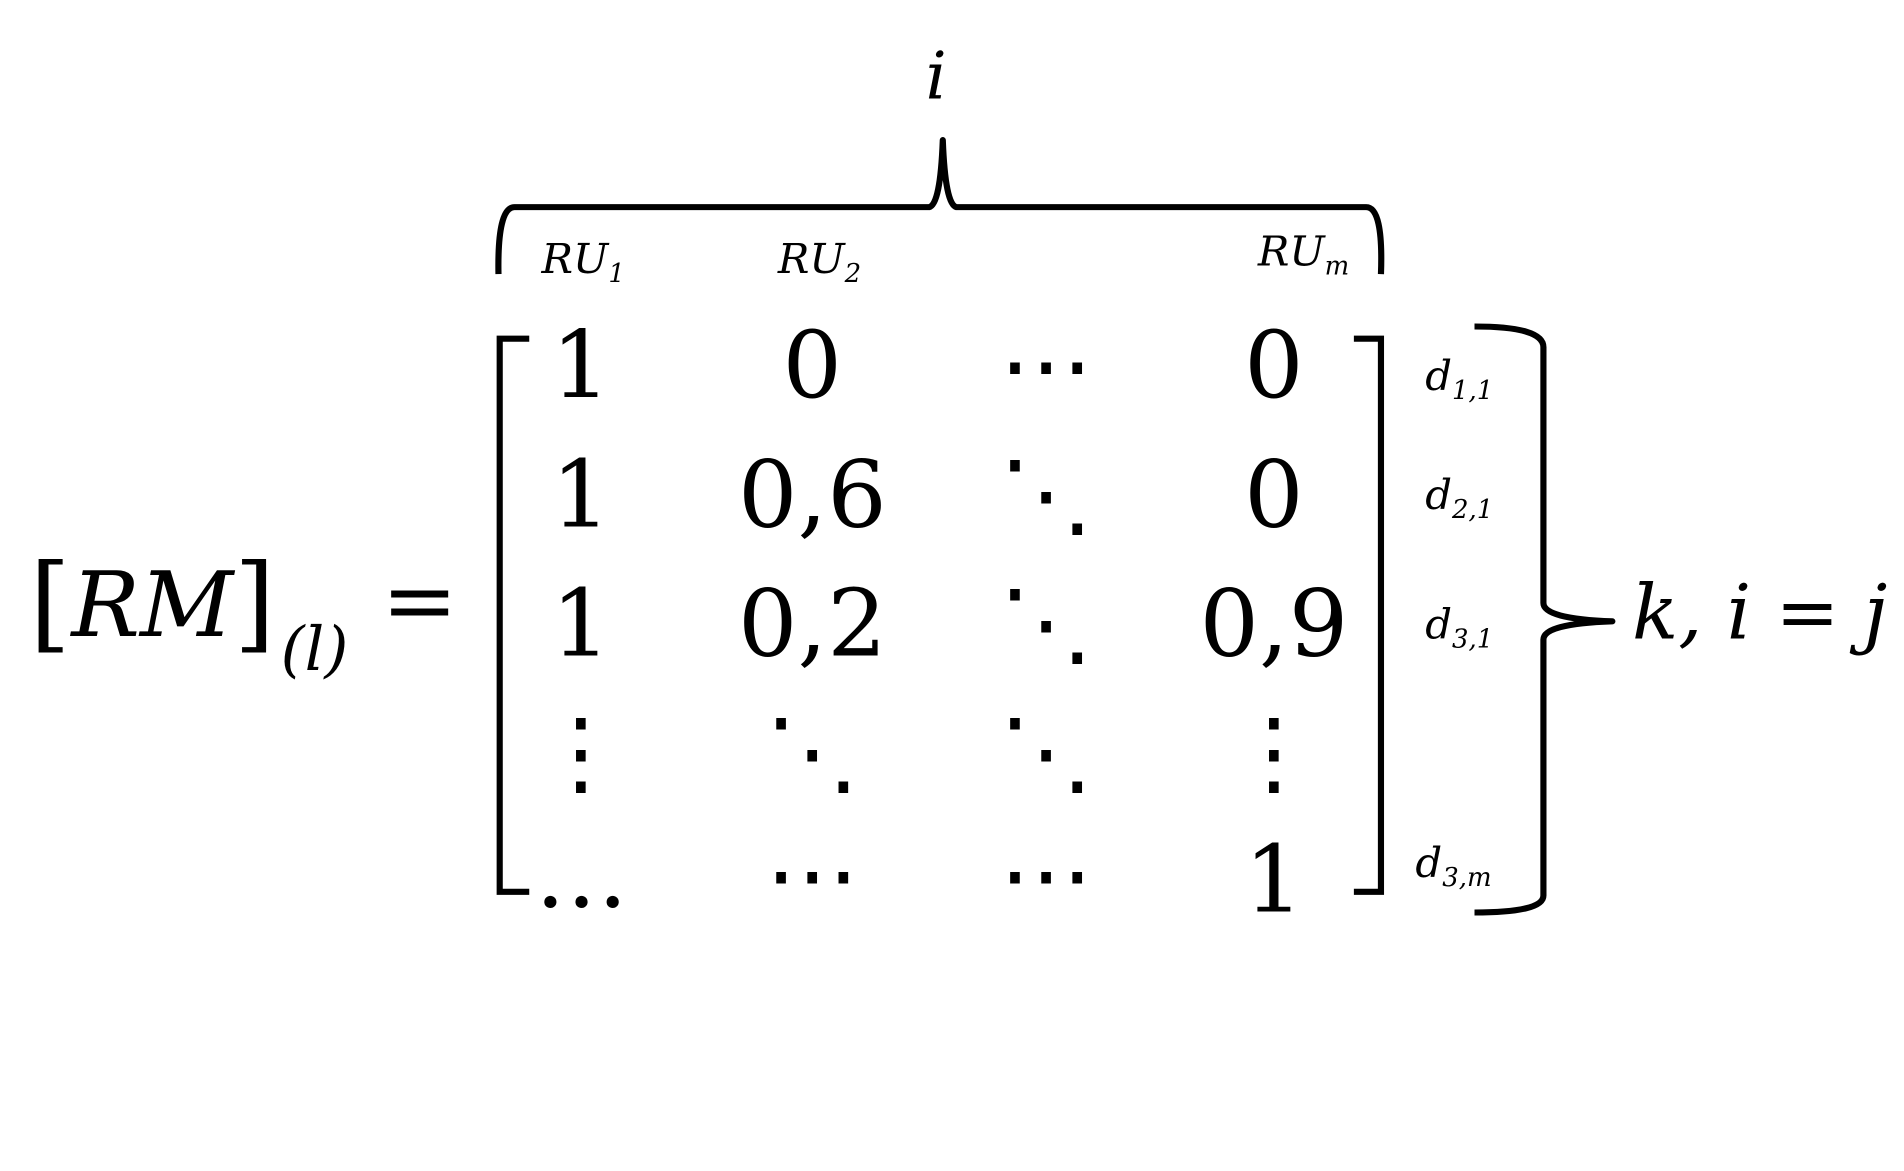 The height and width of the screenshot is (1171, 1904). I want to click on lhs-equals: =, so click(419, 601).